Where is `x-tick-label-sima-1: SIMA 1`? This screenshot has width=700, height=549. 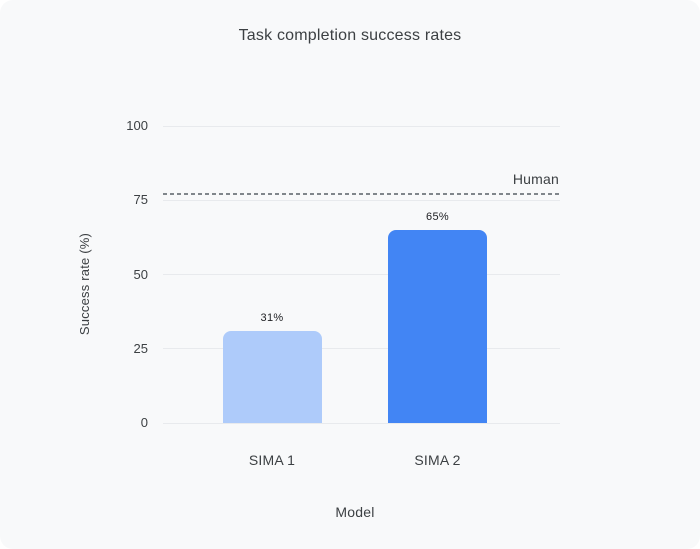
x-tick-label-sima-1: SIMA 1 is located at coordinates (272, 460).